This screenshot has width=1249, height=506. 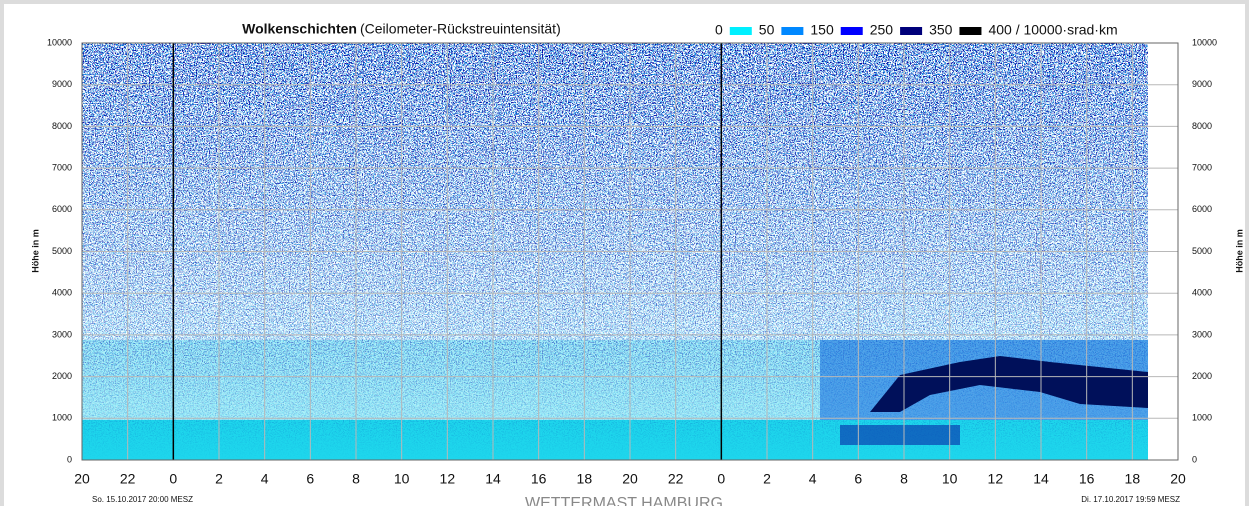 What do you see at coordinates (1194, 459) in the screenshot?
I see `y-tick-label-right: 0` at bounding box center [1194, 459].